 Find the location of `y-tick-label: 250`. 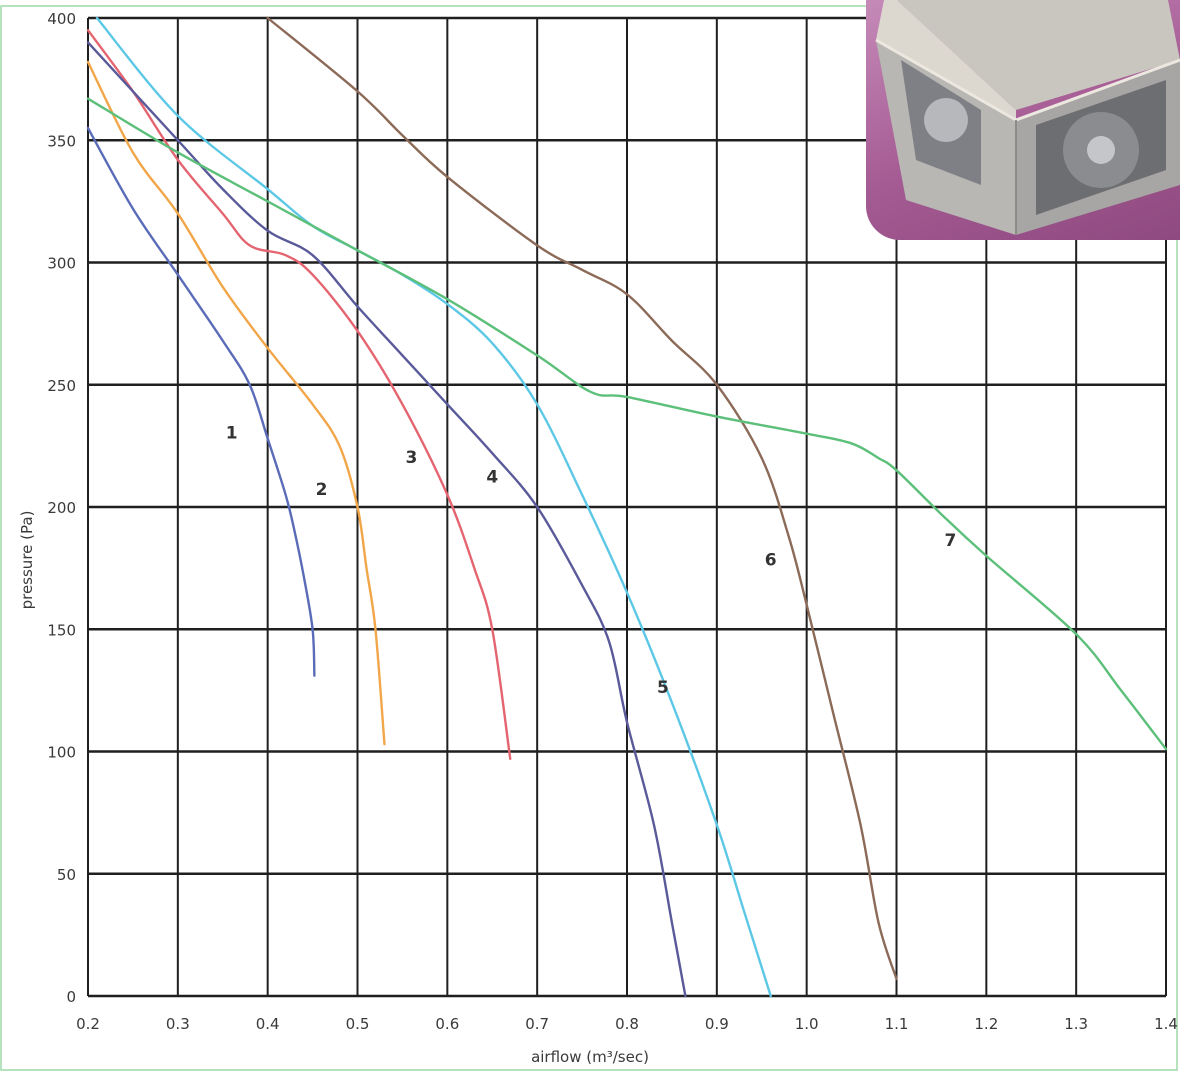

y-tick-label: 250 is located at coordinates (61, 386).